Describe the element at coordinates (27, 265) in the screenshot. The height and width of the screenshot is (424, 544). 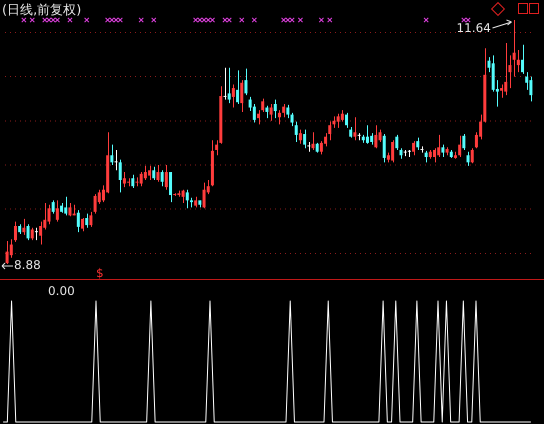
I see `annotation: 8.88` at that location.